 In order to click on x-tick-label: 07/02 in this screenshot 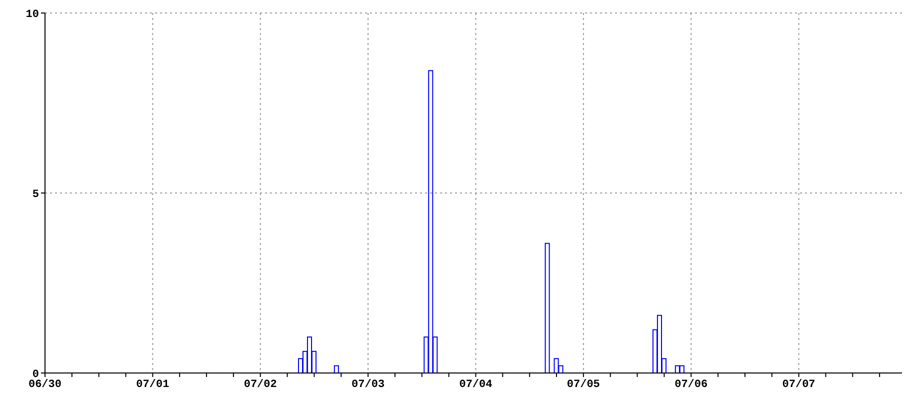, I will do `click(260, 384)`.